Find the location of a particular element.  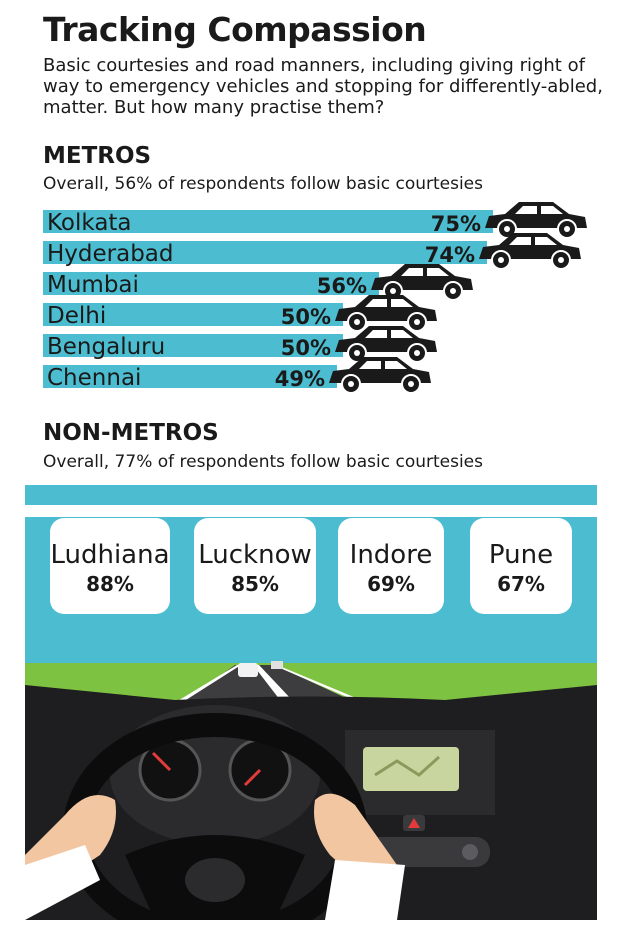

page-title: Tracking Compassion is located at coordinates (235, 29).